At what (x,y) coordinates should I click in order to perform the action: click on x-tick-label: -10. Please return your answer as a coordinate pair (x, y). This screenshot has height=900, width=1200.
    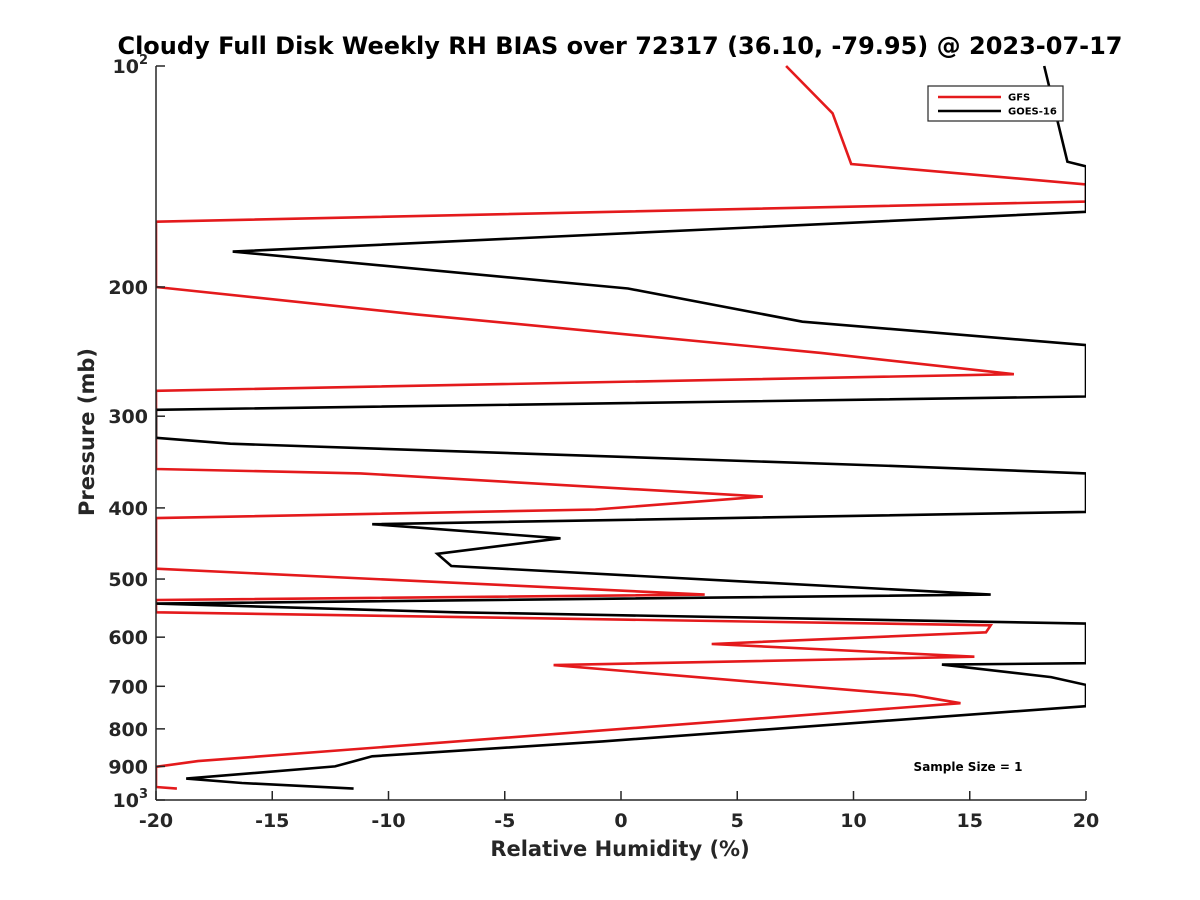
    Looking at the image, I should click on (388, 821).